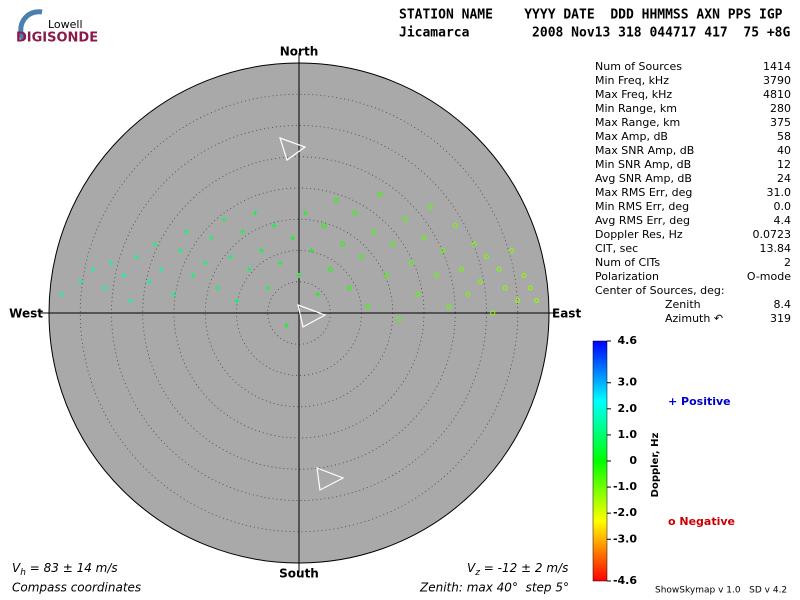  I want to click on stat-label: Avg SNR Amp, dB, so click(643, 178).